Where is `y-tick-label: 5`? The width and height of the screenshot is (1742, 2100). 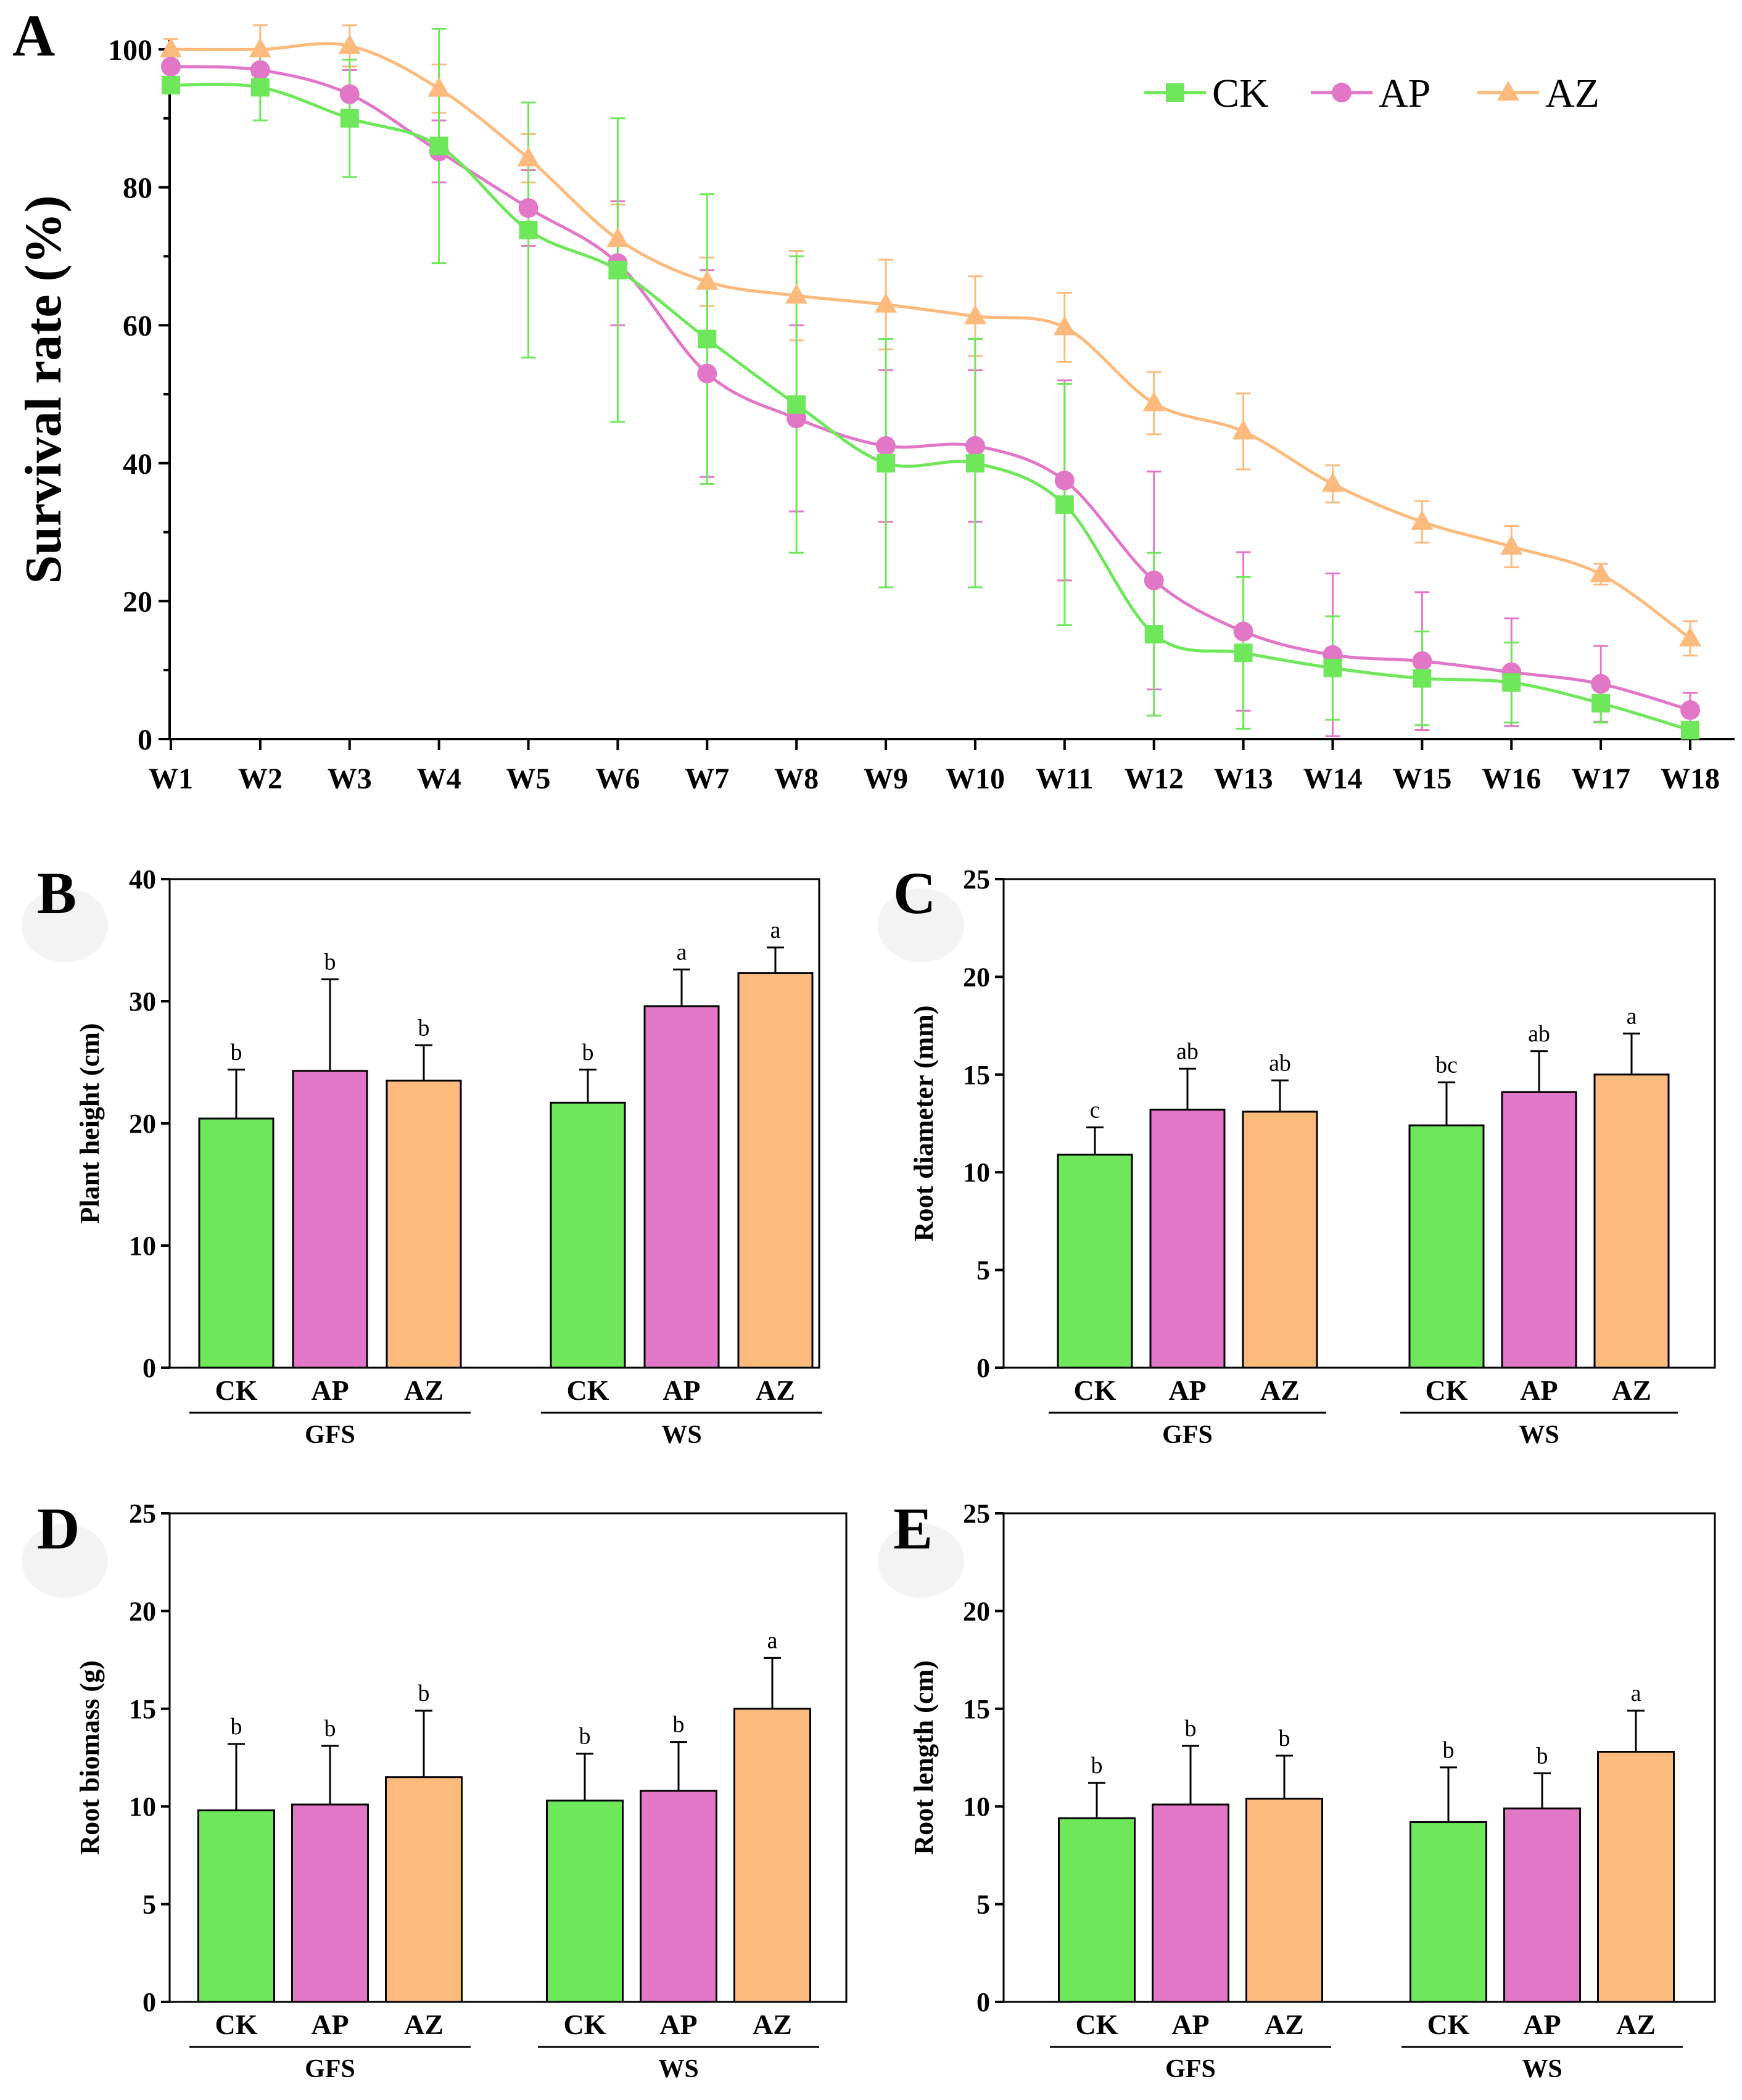
y-tick-label: 5 is located at coordinates (149, 1905).